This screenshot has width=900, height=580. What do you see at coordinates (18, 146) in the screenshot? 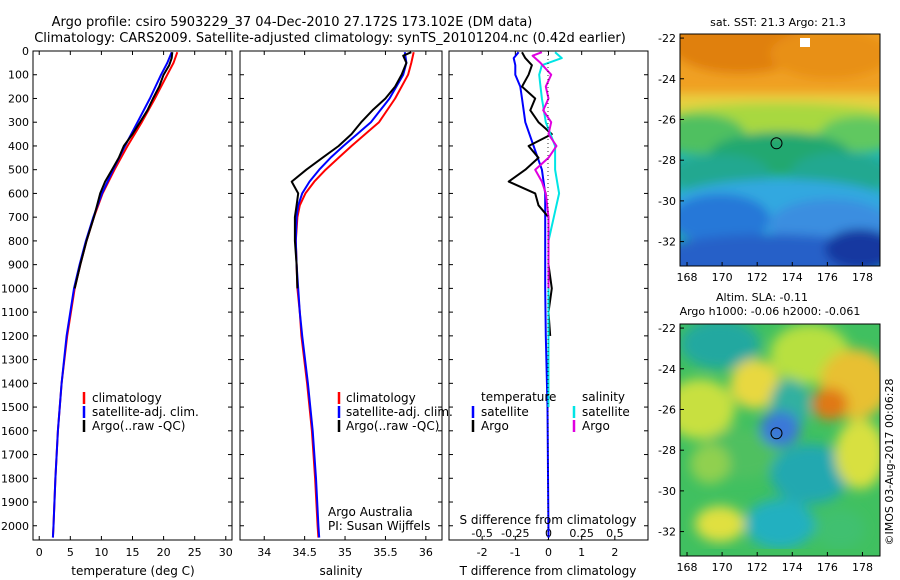
I see `y-tick-label: 400` at bounding box center [18, 146].